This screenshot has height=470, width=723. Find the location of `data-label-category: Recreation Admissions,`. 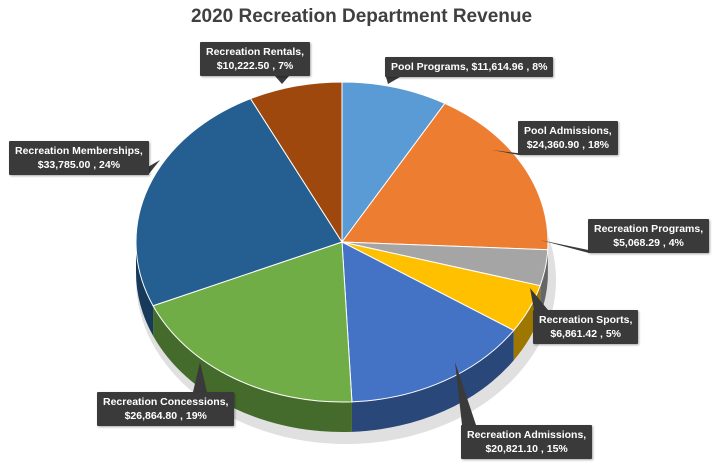

data-label-category: Recreation Admissions, is located at coordinates (527, 435).